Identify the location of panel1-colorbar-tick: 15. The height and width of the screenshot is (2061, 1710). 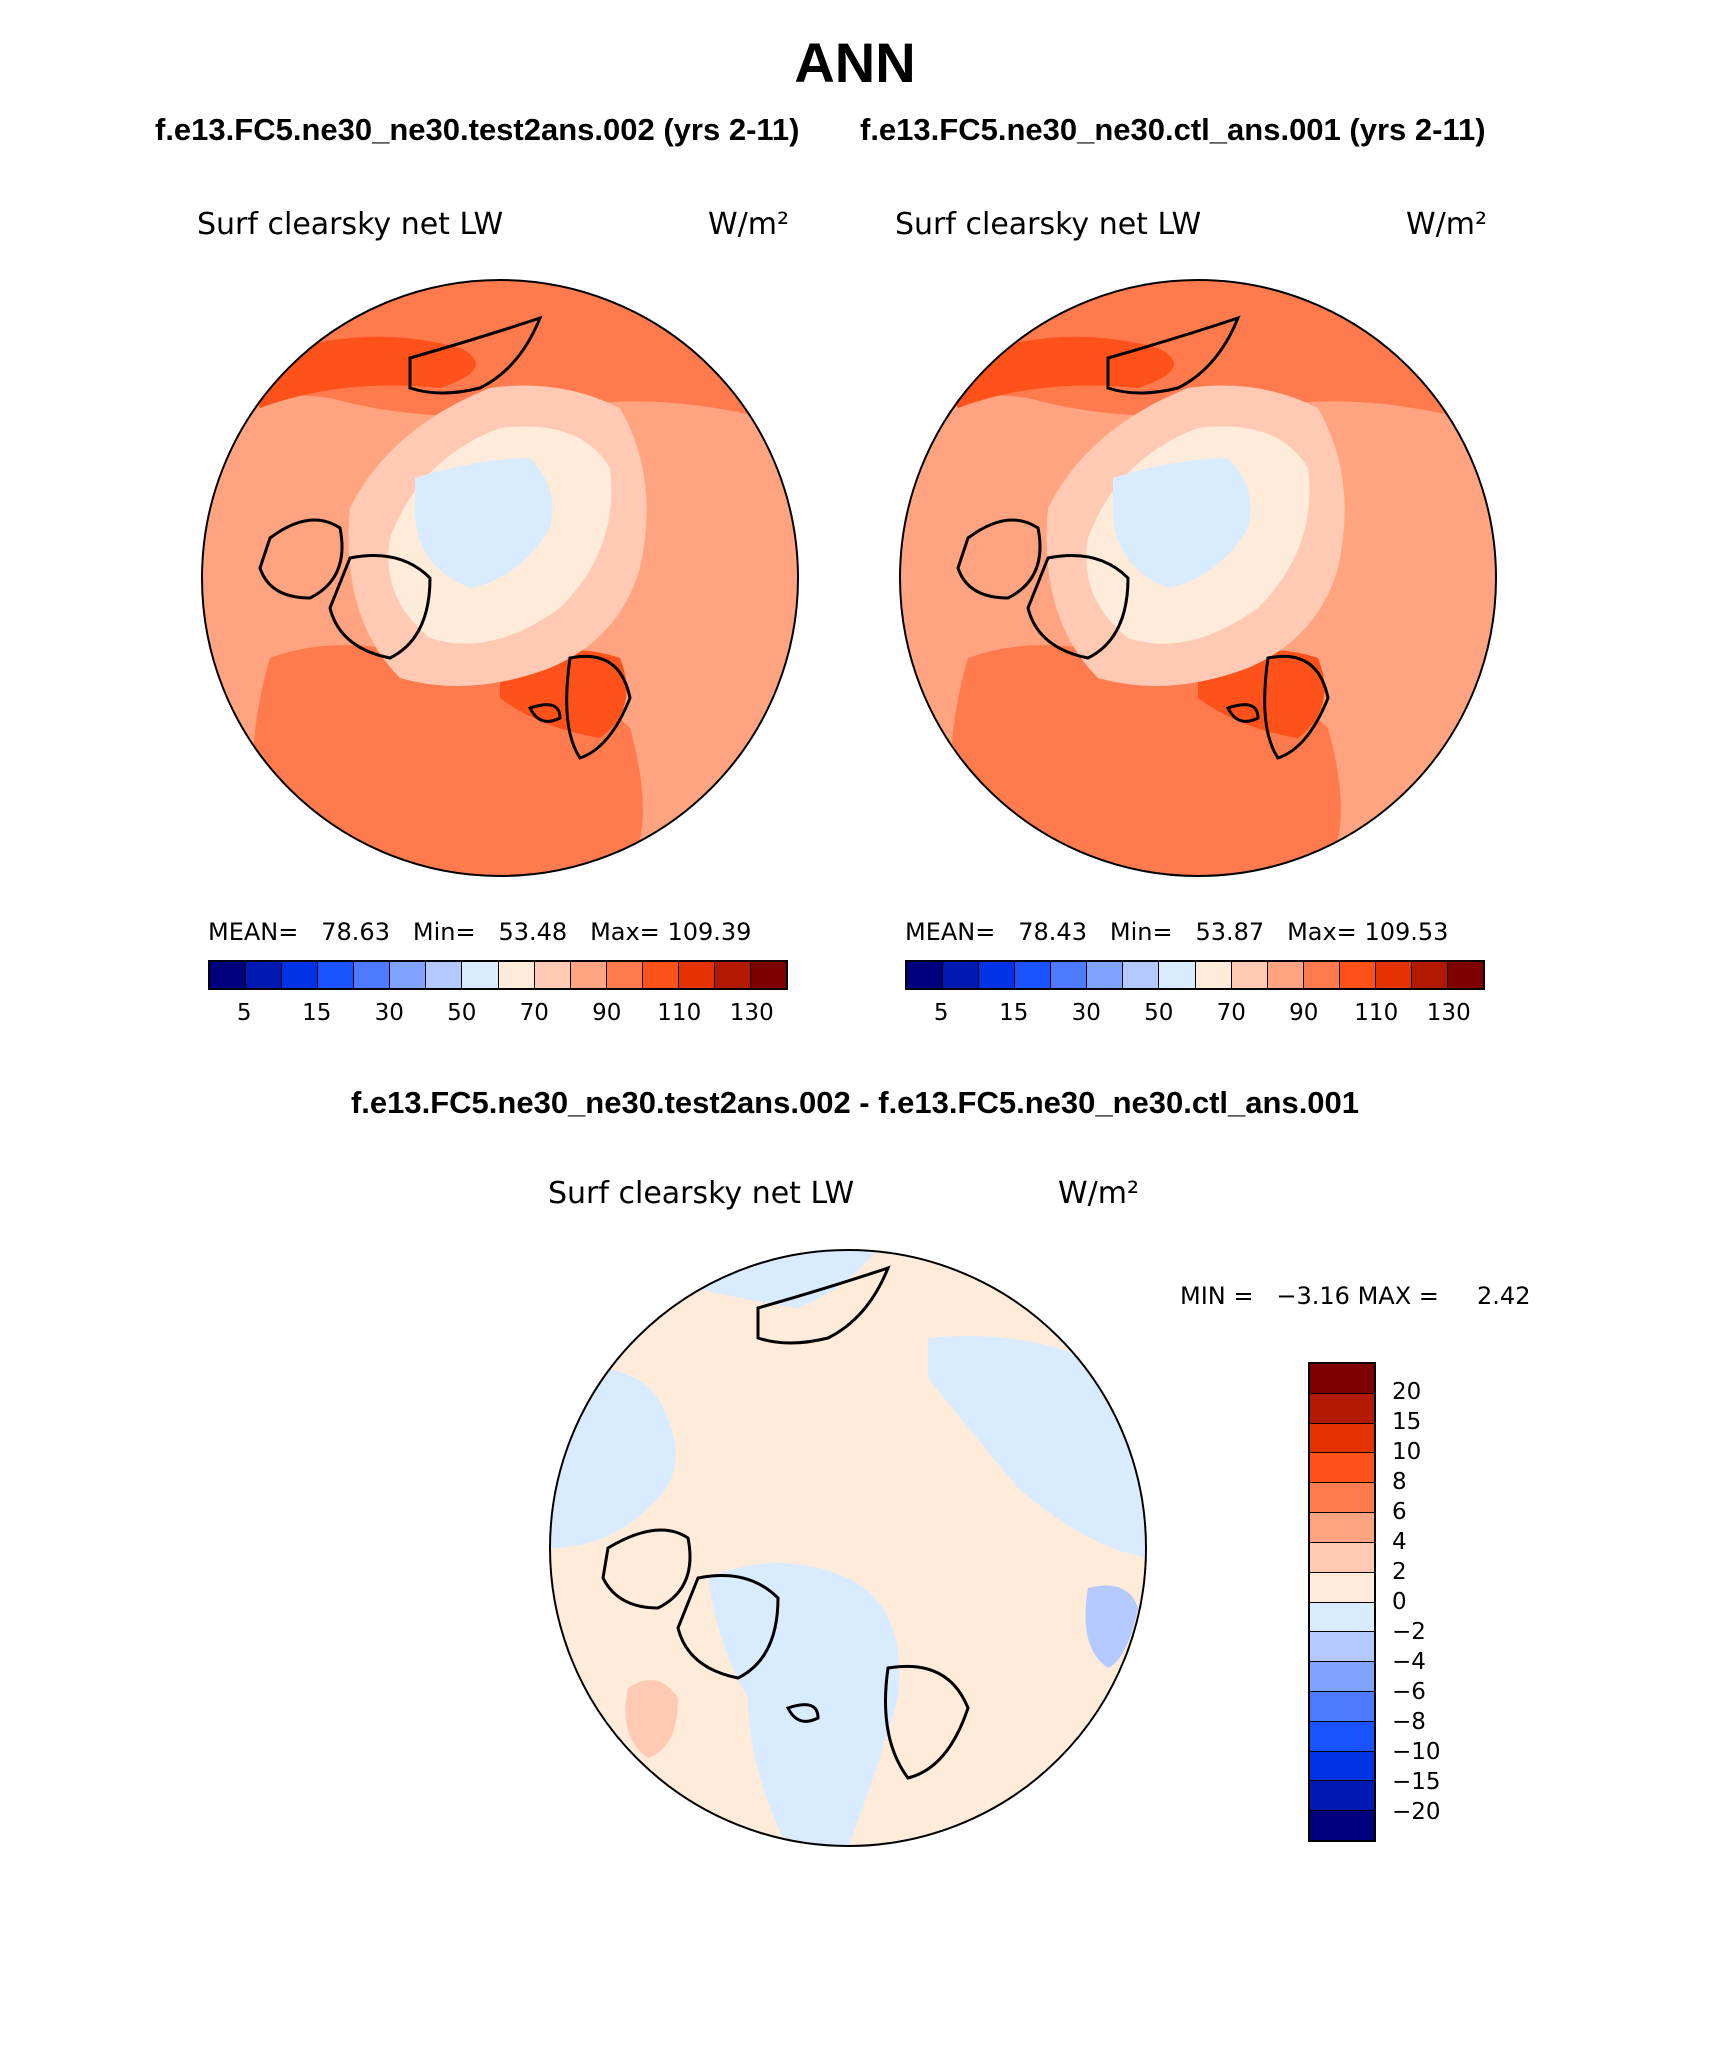
(317, 1013).